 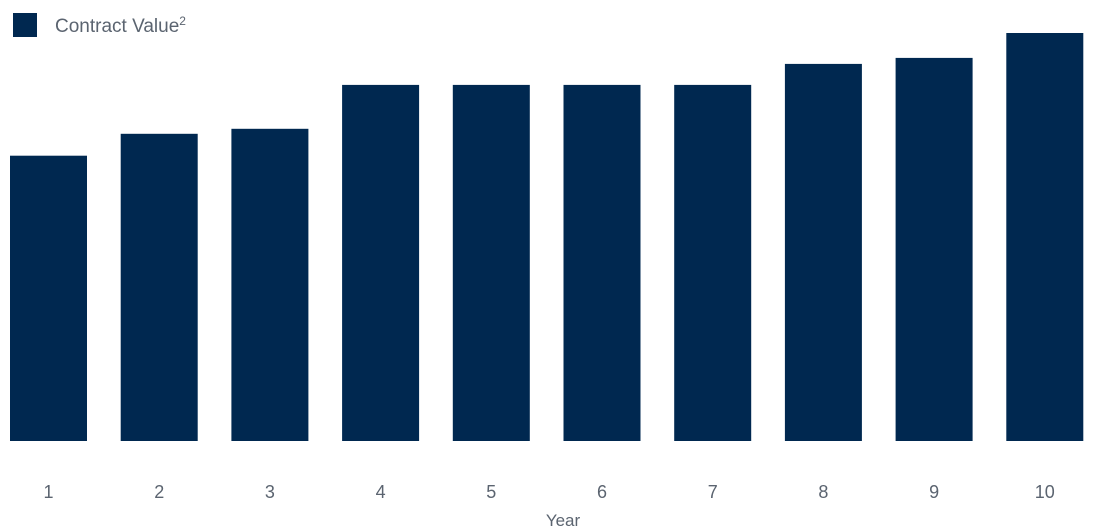 I want to click on x-axis-label: Year, so click(x=563, y=520).